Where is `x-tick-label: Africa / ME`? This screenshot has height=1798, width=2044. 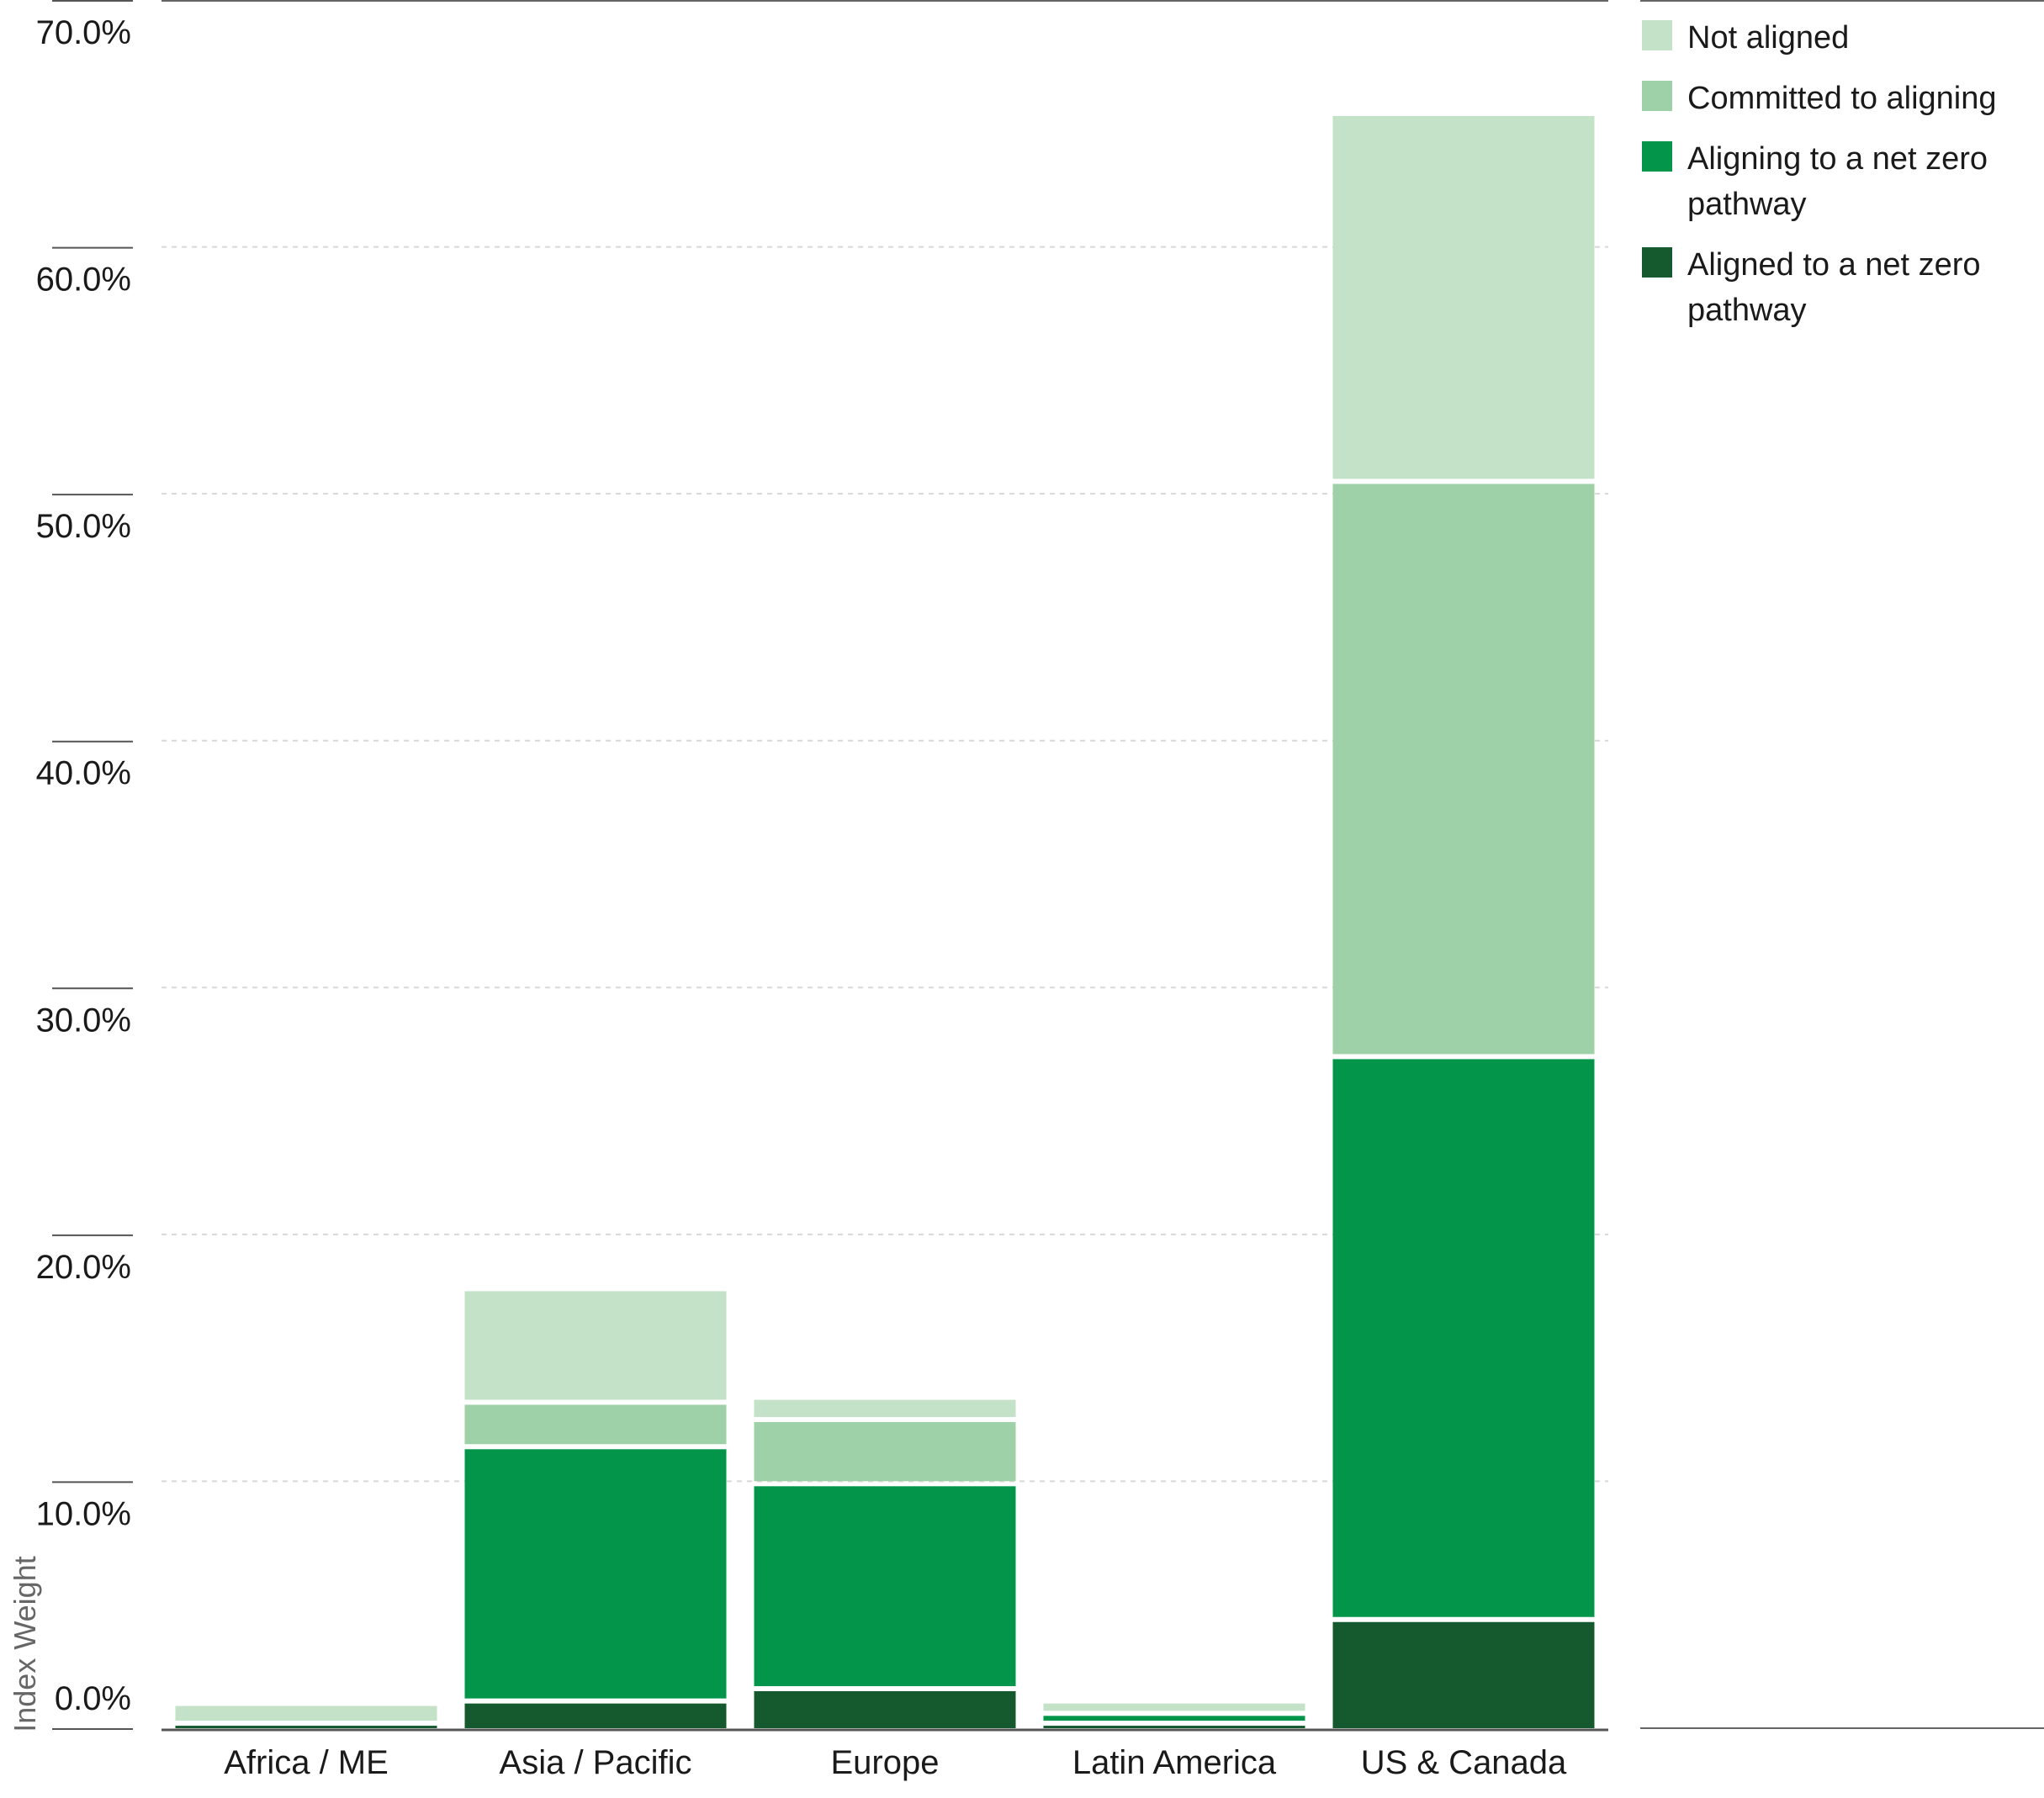 x-tick-label: Africa / ME is located at coordinates (306, 1762).